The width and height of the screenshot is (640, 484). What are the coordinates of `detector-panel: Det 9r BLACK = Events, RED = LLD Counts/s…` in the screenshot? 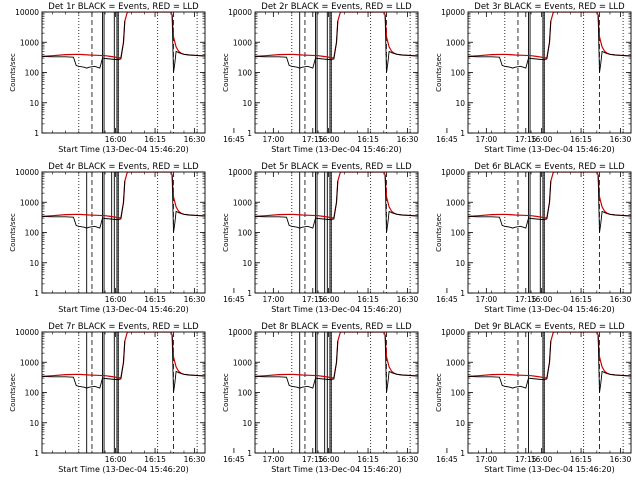 It's located at (533, 398).